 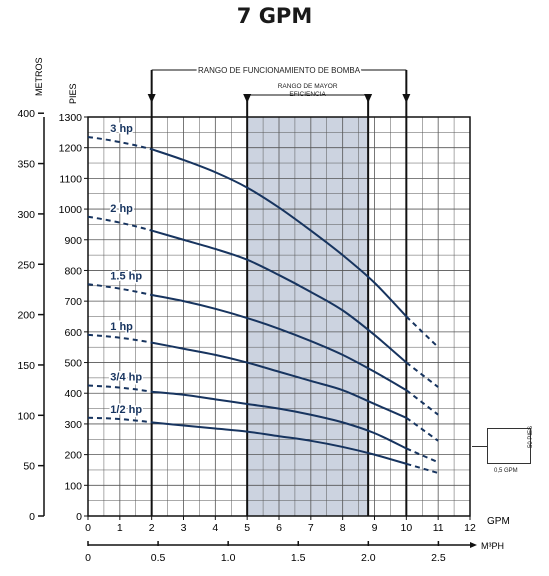 I want to click on metros-tick-label: 300, so click(x=26, y=215).